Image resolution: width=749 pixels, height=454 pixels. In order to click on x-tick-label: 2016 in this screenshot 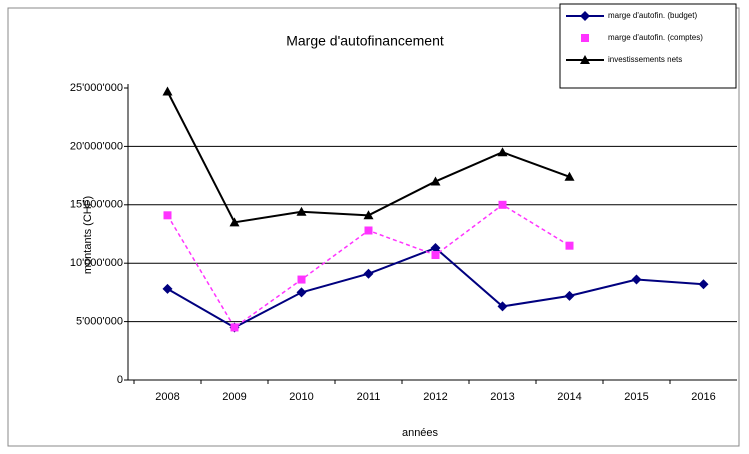, I will do `click(703, 397)`.